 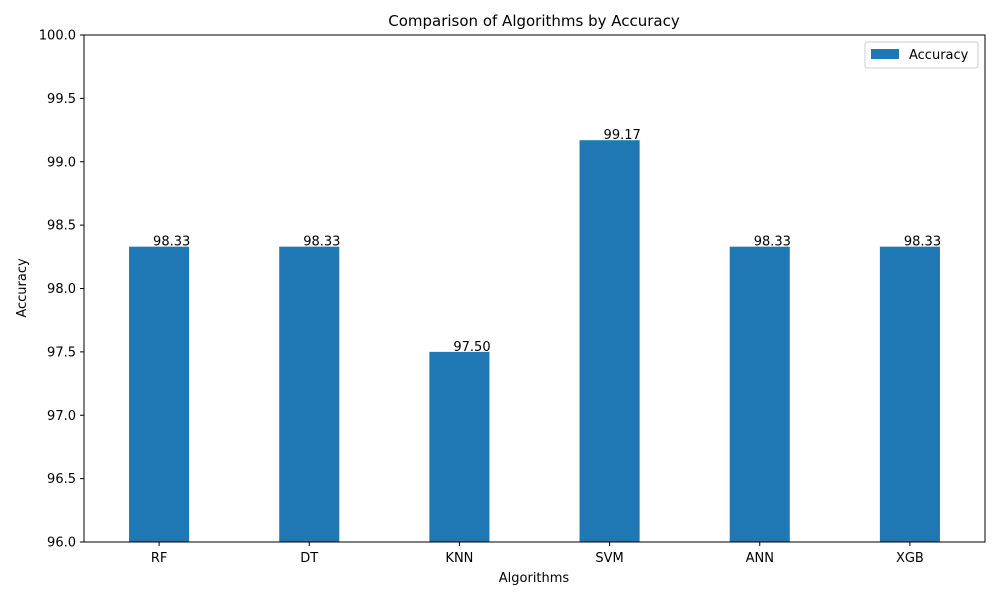 I want to click on x-tick-label-rf: RF, so click(x=159, y=558).